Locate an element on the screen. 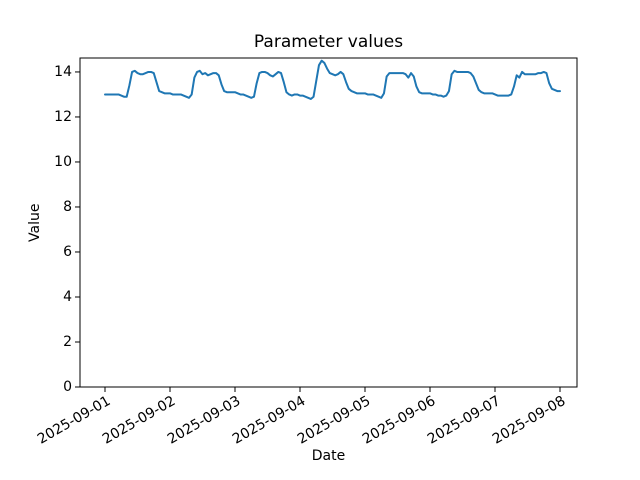  y-tick-label: 12 is located at coordinates (63, 116).